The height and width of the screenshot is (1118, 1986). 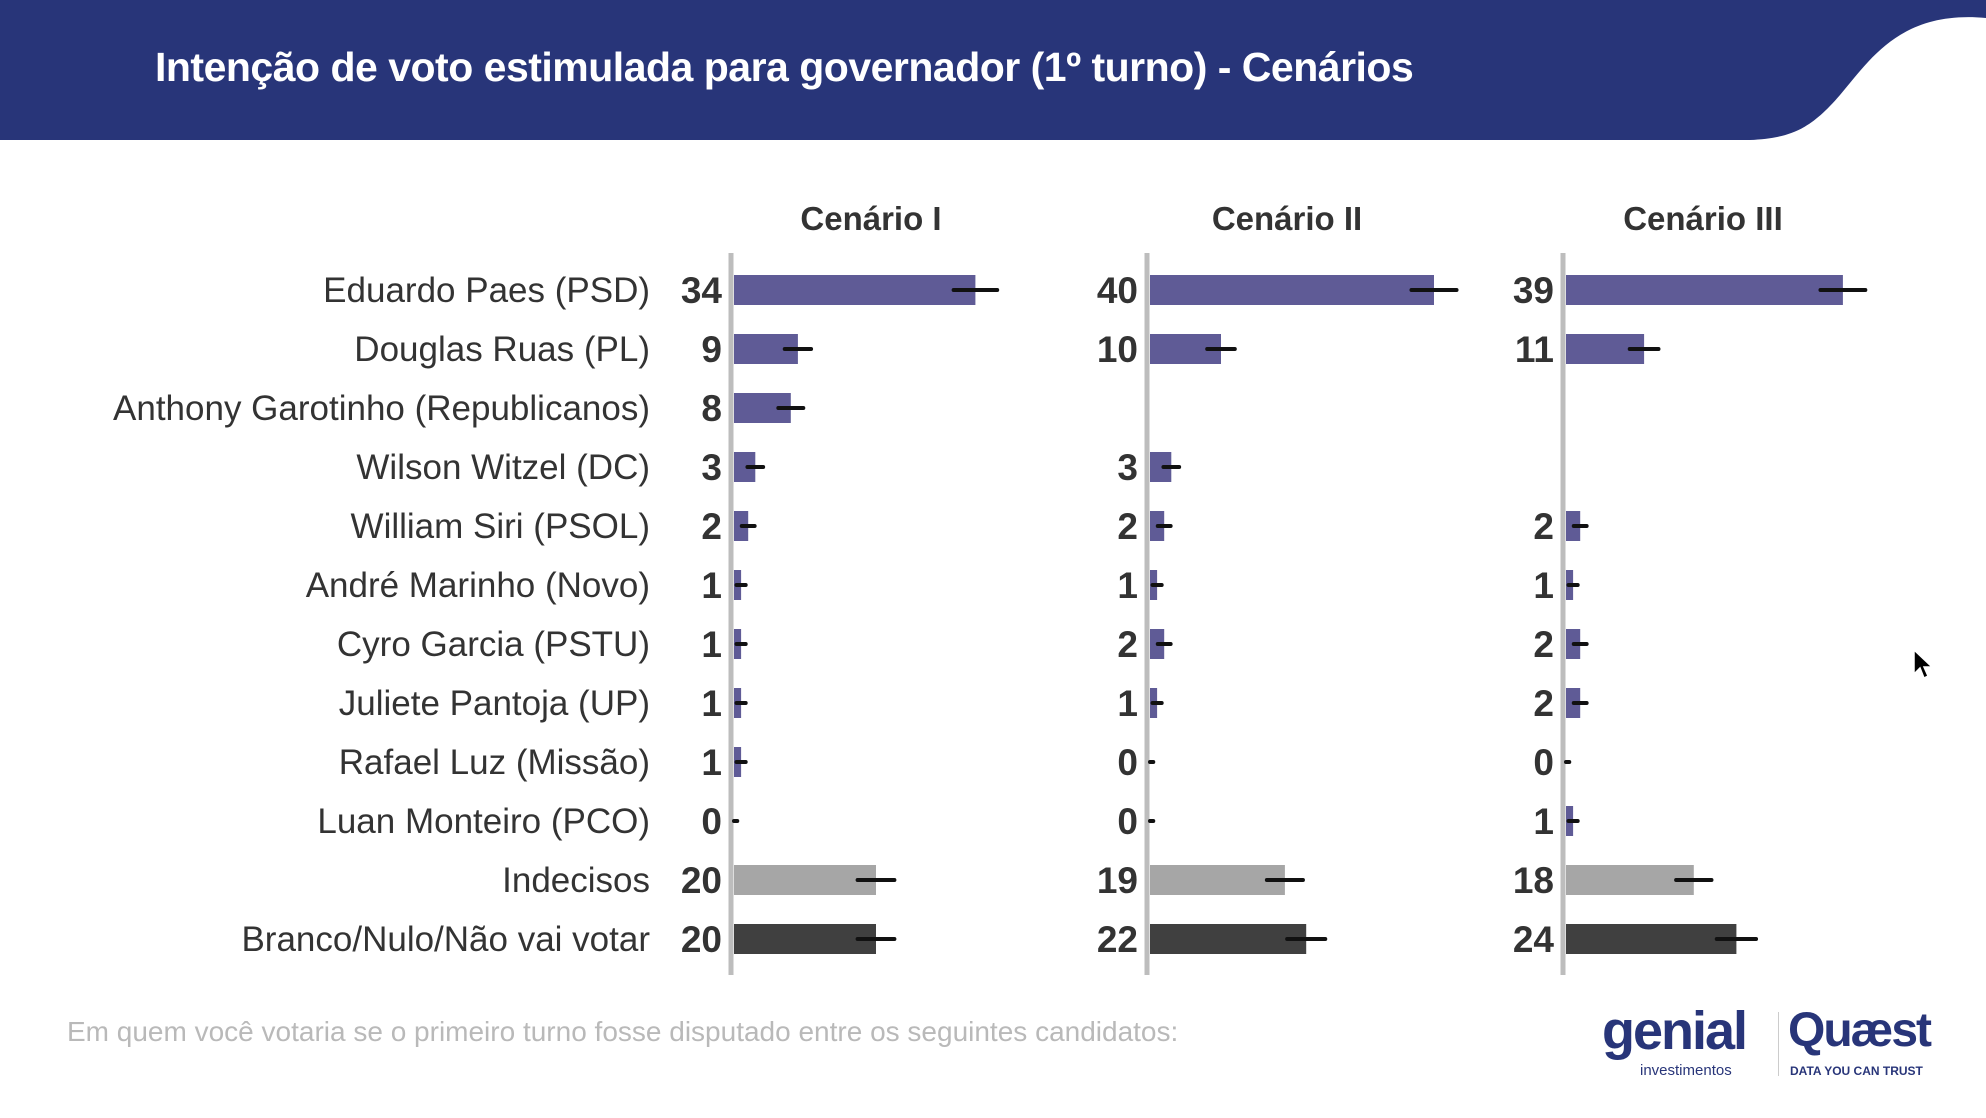 What do you see at coordinates (500, 526) in the screenshot?
I see `category-label: William Siri (PSOL)` at bounding box center [500, 526].